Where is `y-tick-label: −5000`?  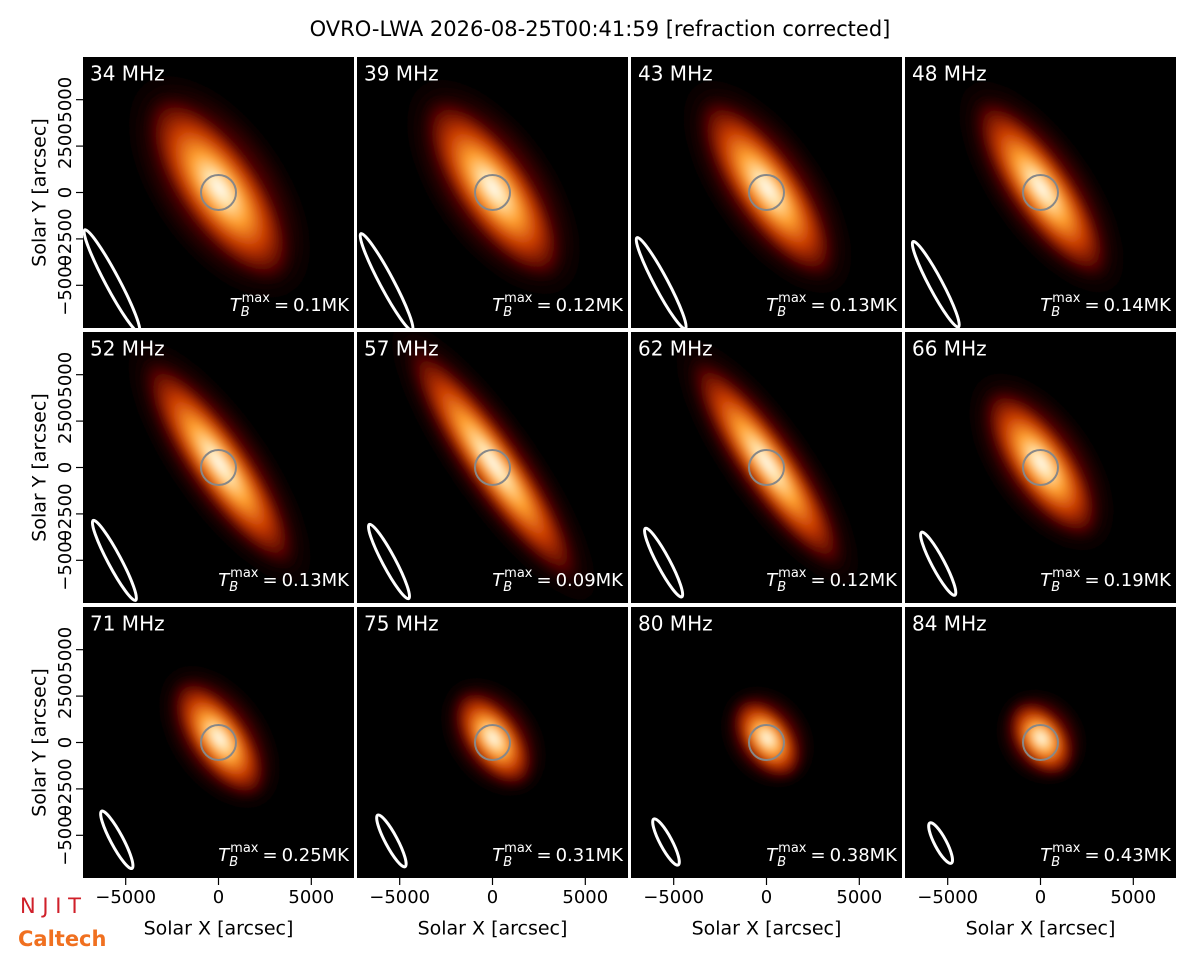 y-tick-label: −5000 is located at coordinates (65, 285).